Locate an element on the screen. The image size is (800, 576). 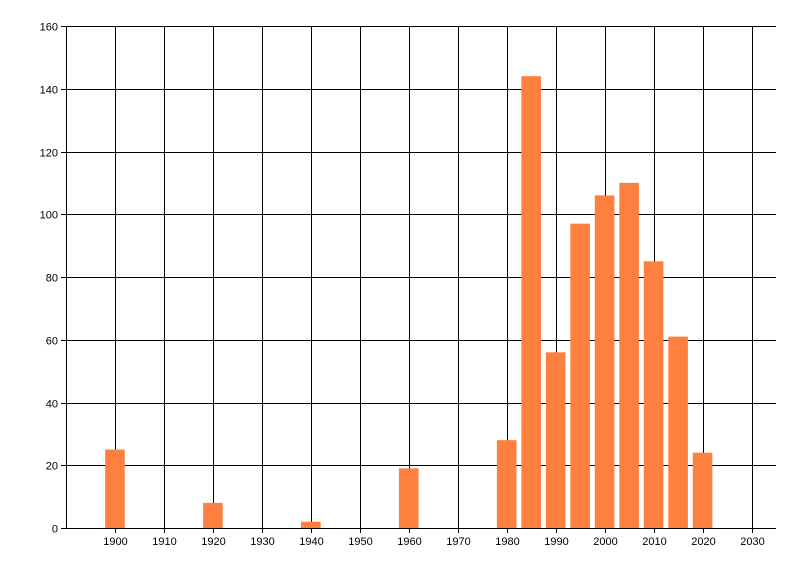
bar-2005 is located at coordinates (629, 355).